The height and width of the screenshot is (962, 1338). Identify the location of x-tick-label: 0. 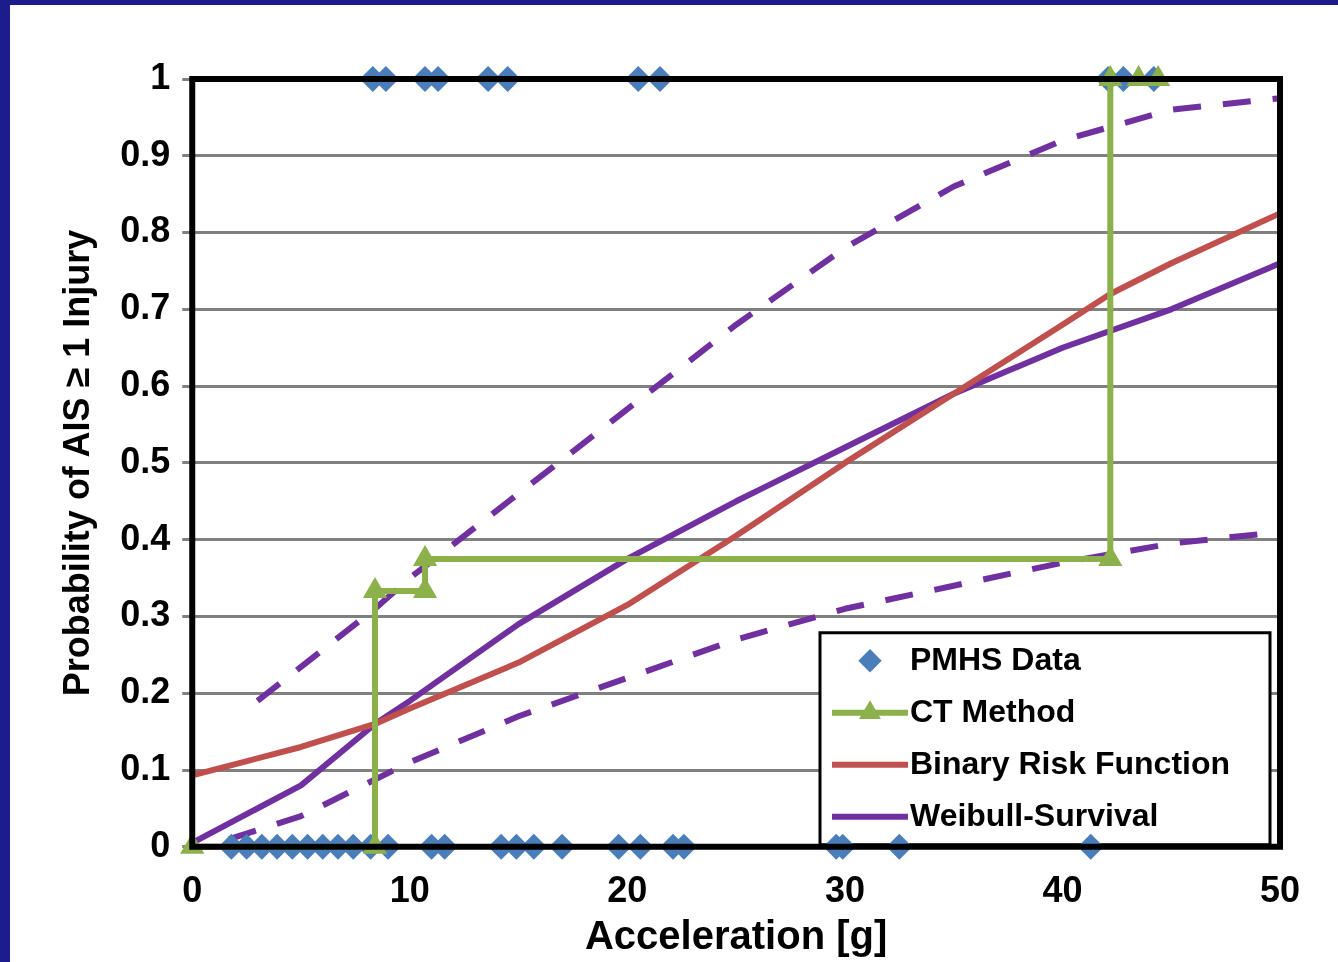
(192, 890).